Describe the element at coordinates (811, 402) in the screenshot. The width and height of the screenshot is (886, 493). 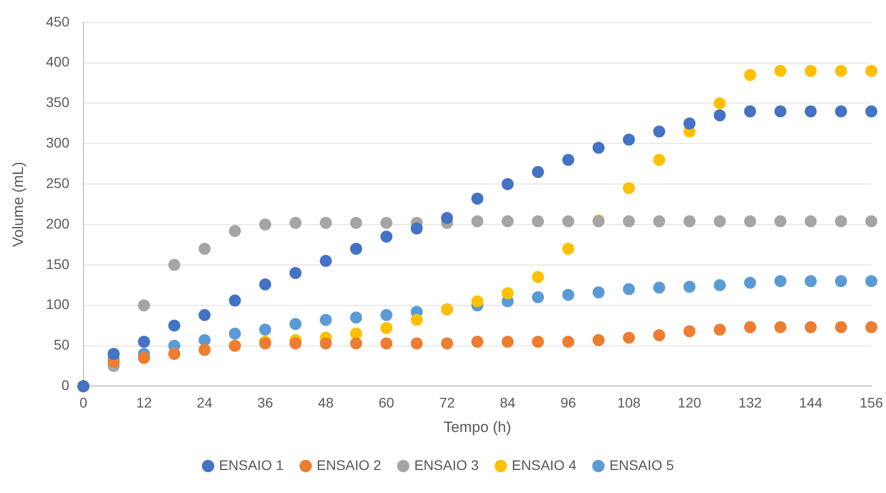
I see `x-tick-label: 144` at that location.